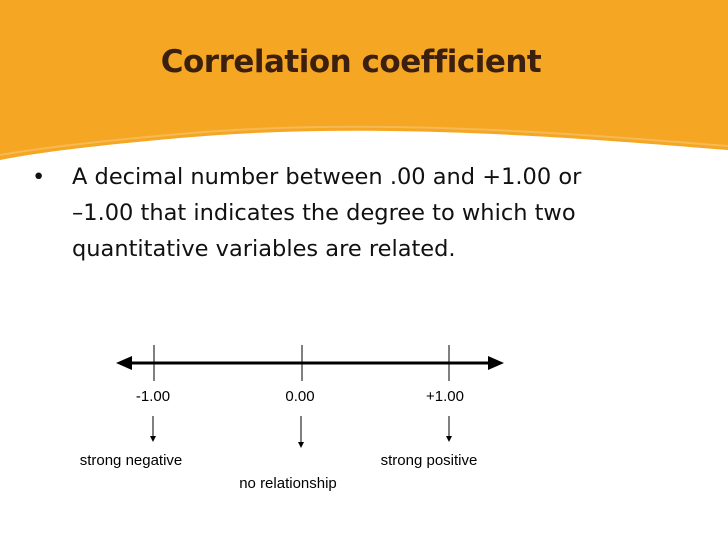 Image resolution: width=728 pixels, height=546 pixels. I want to click on slide-title: Correlation coefficient, so click(351, 62).